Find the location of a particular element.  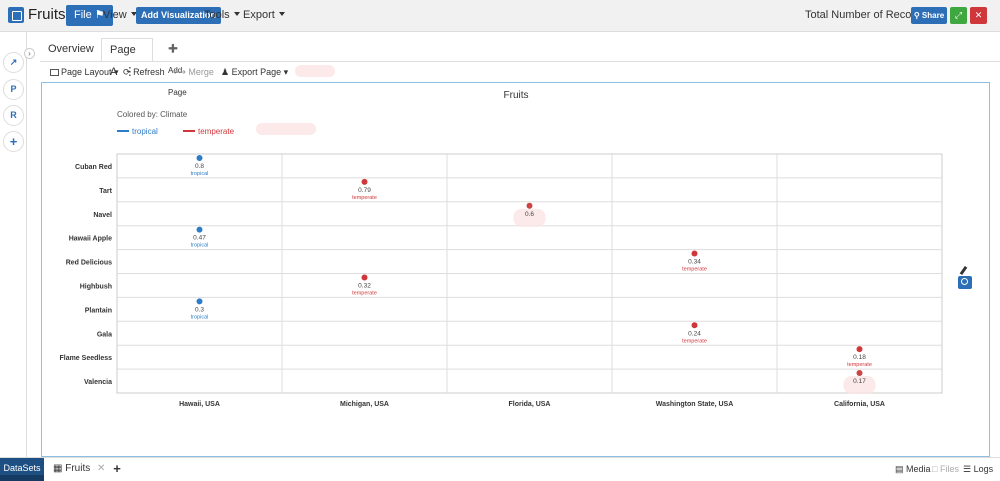

table-icon: ▦ is located at coordinates (58, 468).